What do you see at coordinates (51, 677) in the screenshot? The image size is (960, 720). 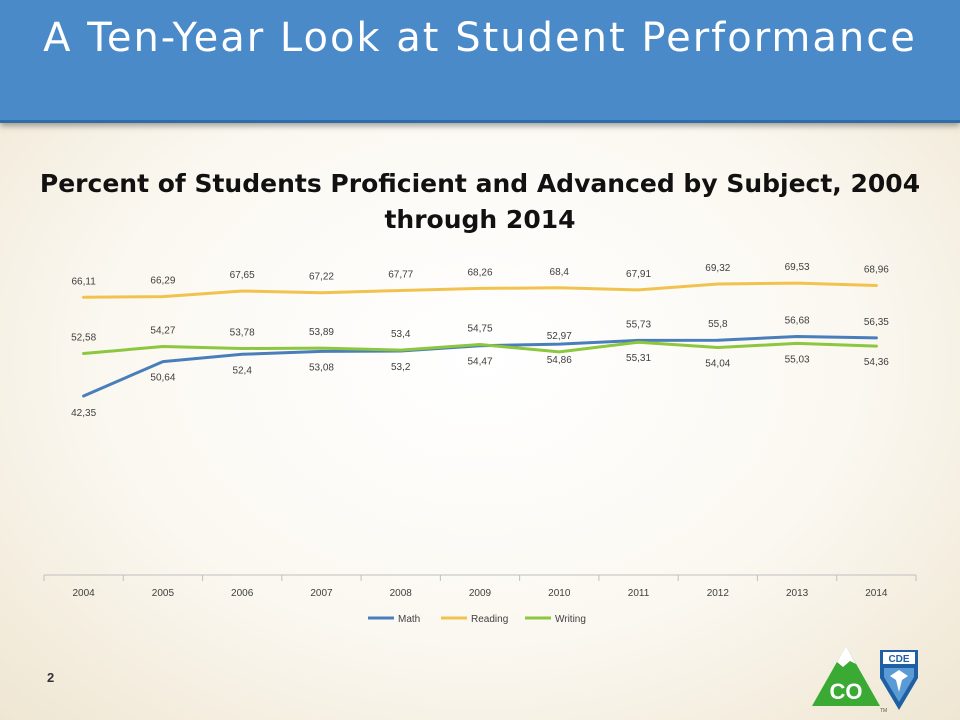 I see `page-number: 2` at bounding box center [51, 677].